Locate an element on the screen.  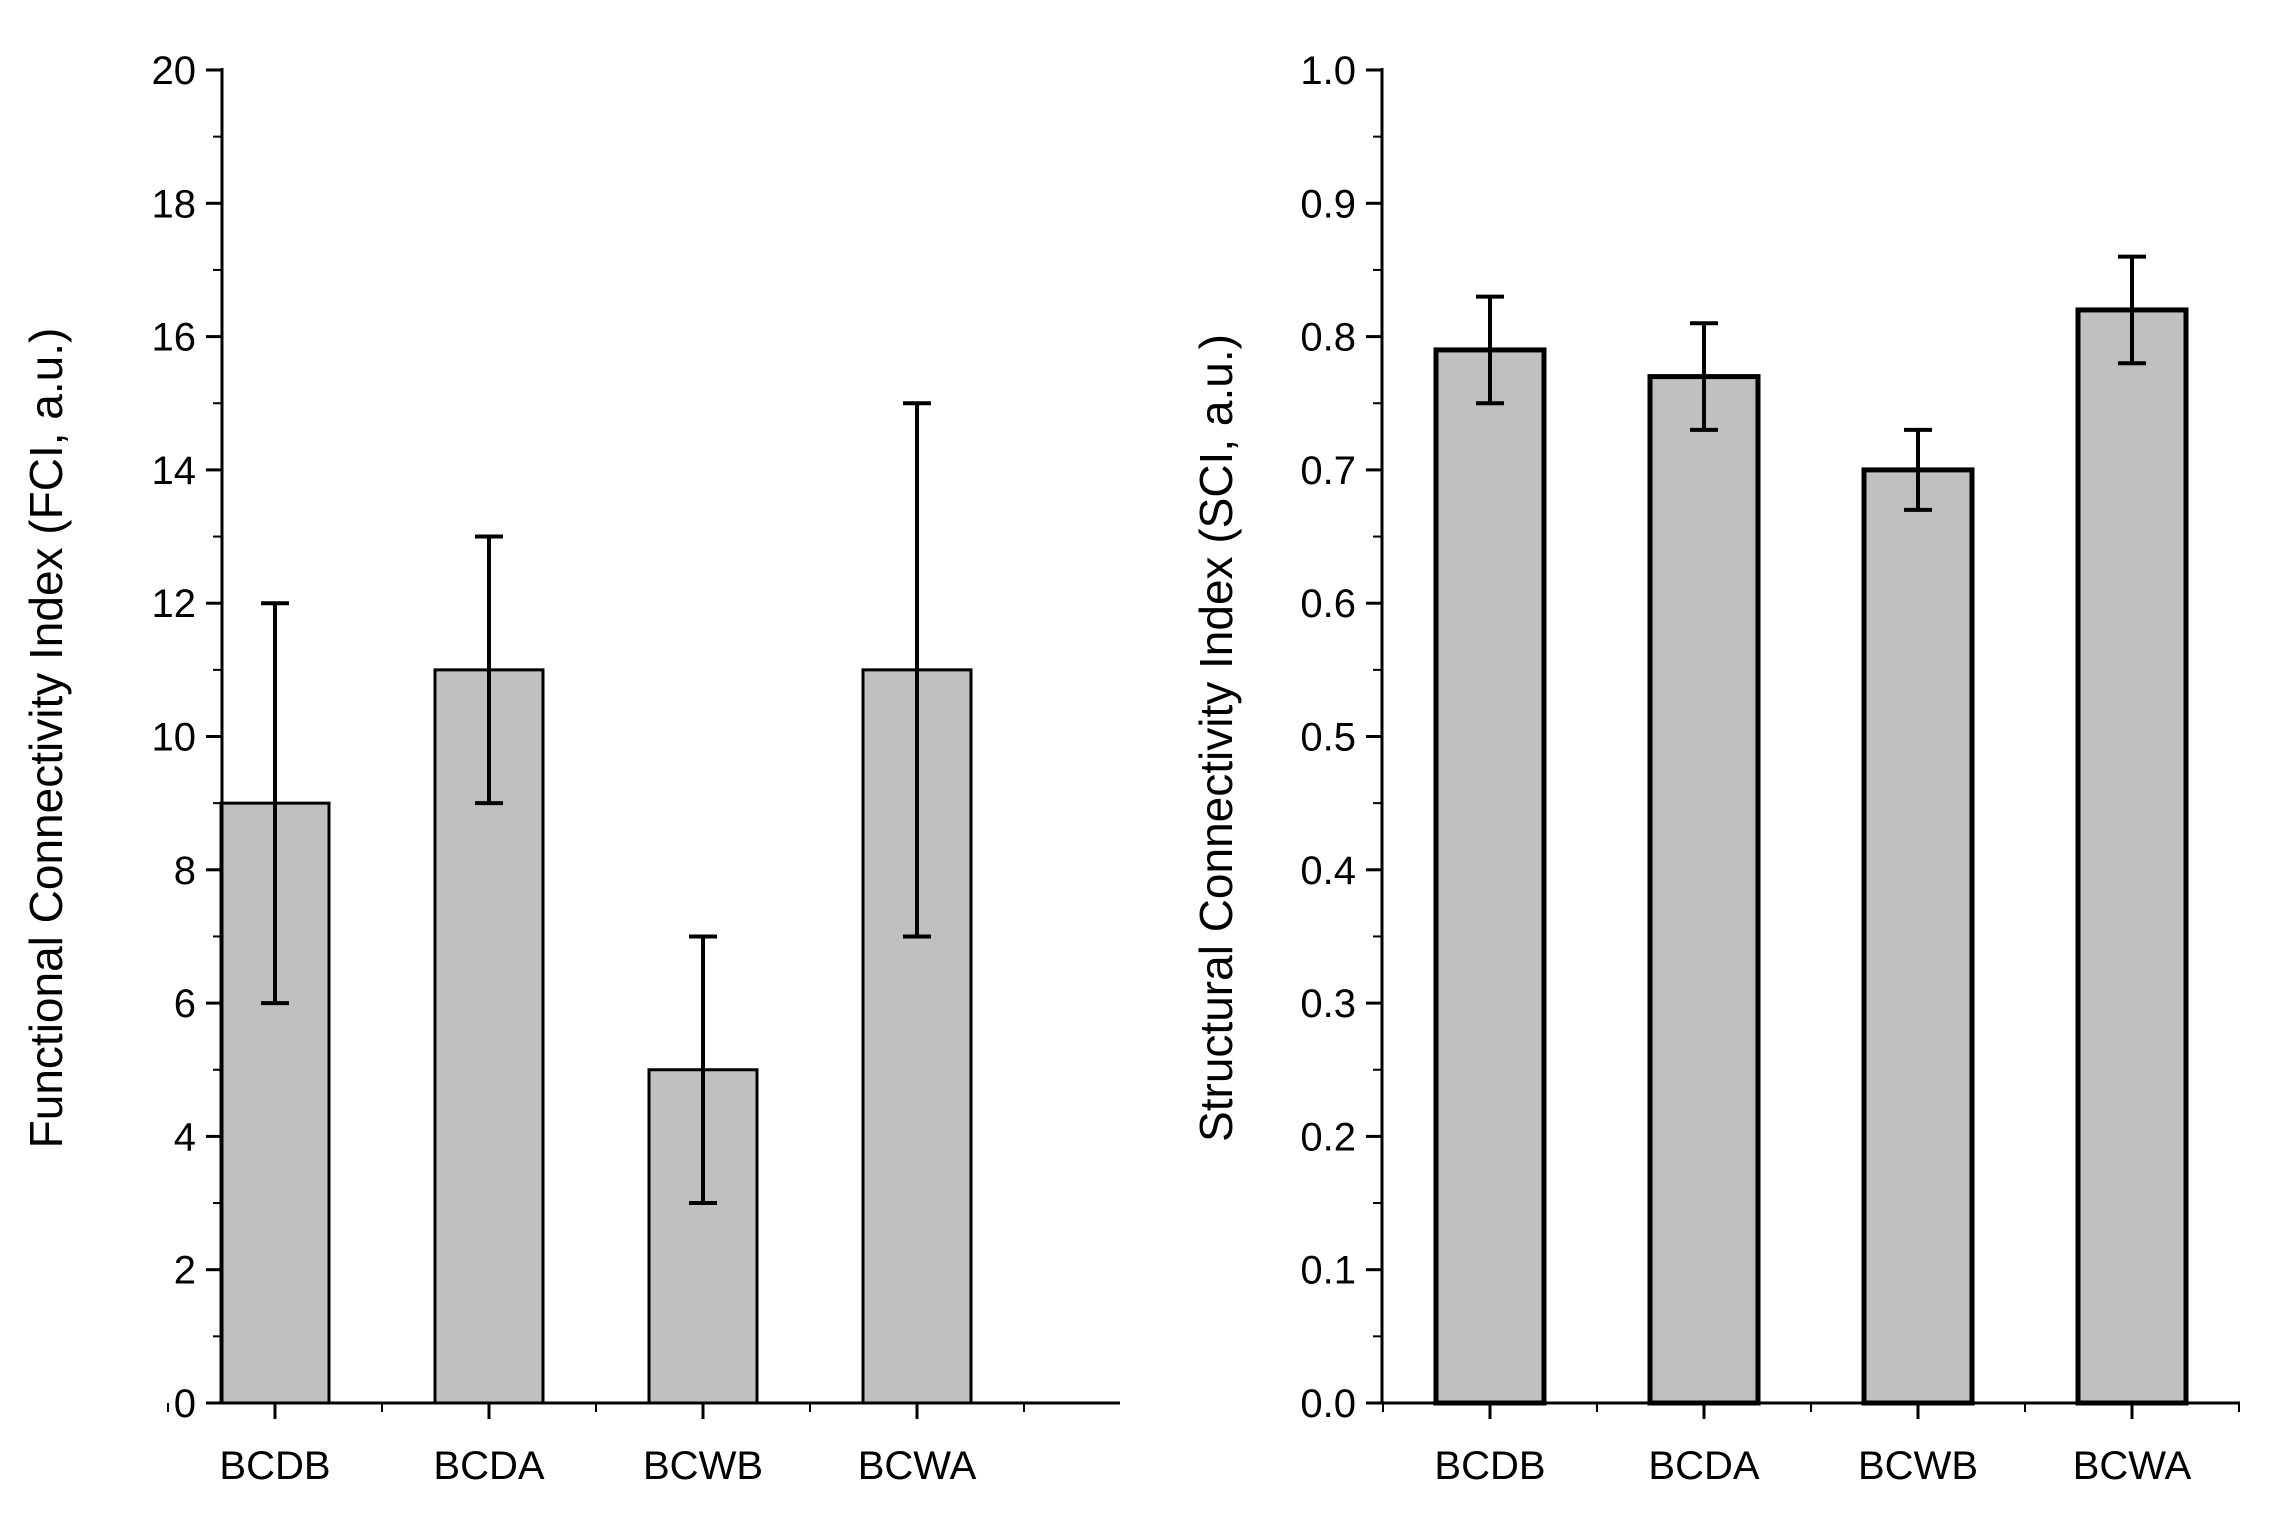
y-tick-label: 0.3 is located at coordinates (1328, 1004).